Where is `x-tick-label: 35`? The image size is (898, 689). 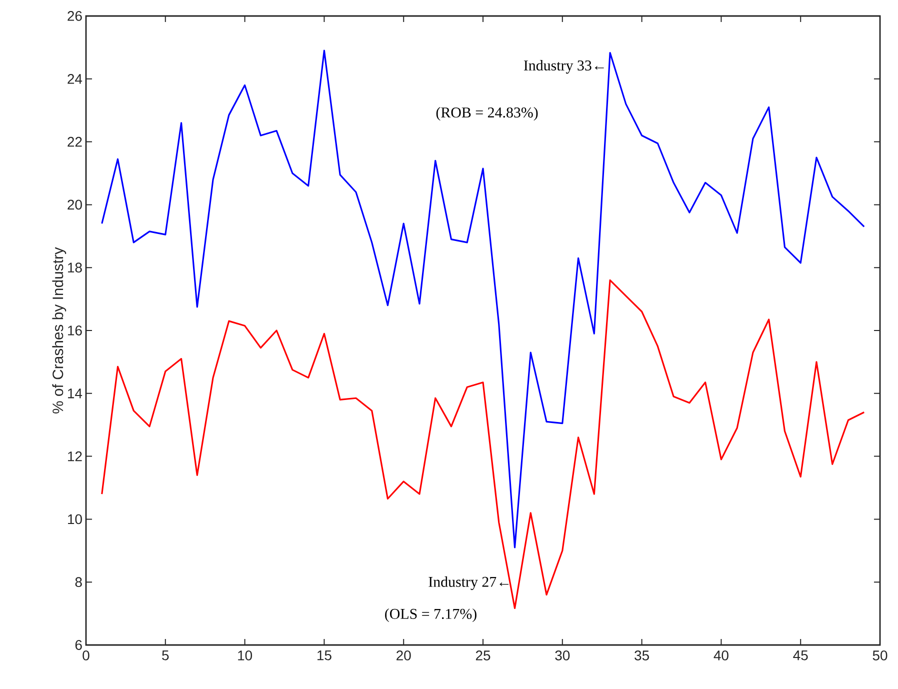 x-tick-label: 35 is located at coordinates (641, 655).